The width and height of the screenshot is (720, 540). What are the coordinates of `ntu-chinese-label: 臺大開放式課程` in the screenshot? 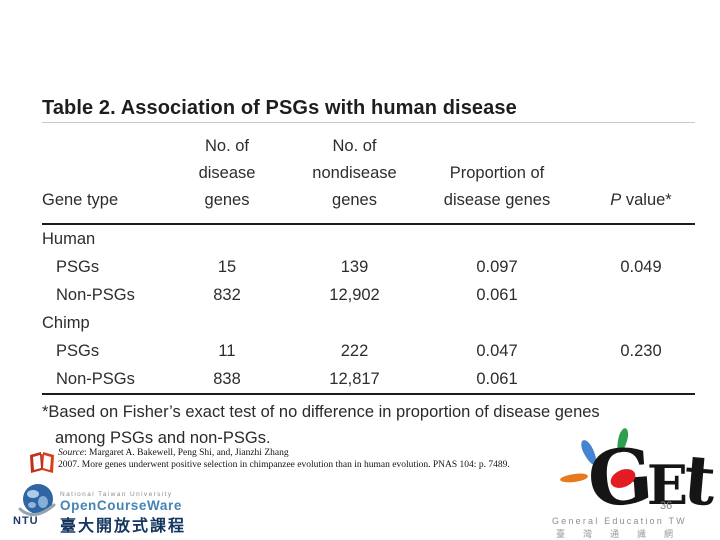 It's located at (123, 526).